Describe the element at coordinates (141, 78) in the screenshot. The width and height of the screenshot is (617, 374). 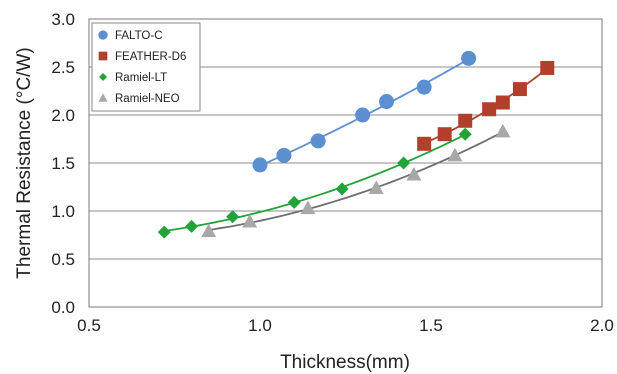
I see `legend-label: Ramiel-LT` at that location.